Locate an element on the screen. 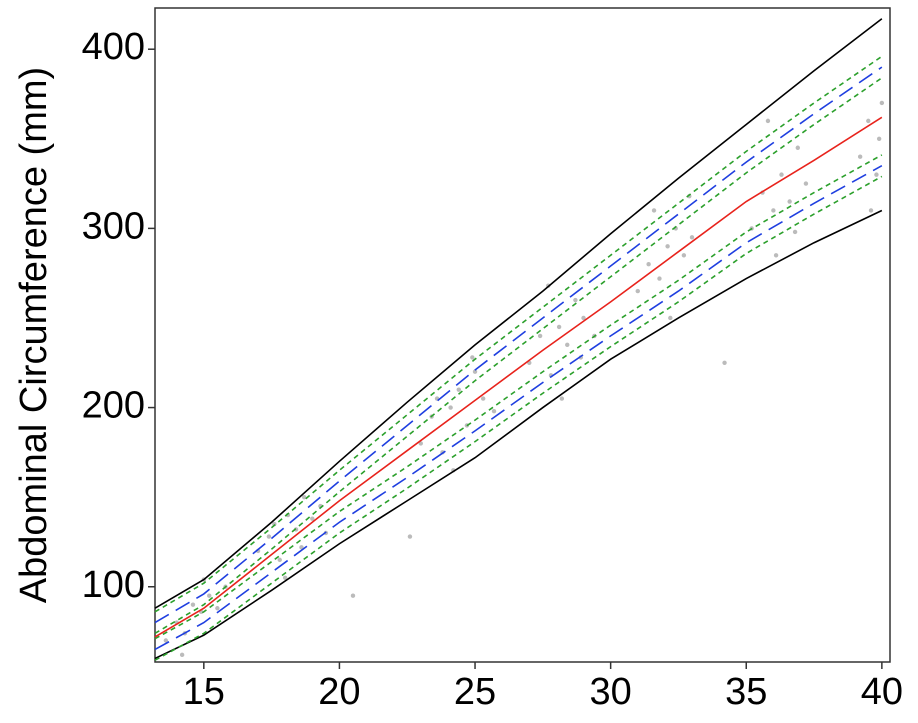 The width and height of the screenshot is (918, 723). x-tick-label: 25 is located at coordinates (475, 692).